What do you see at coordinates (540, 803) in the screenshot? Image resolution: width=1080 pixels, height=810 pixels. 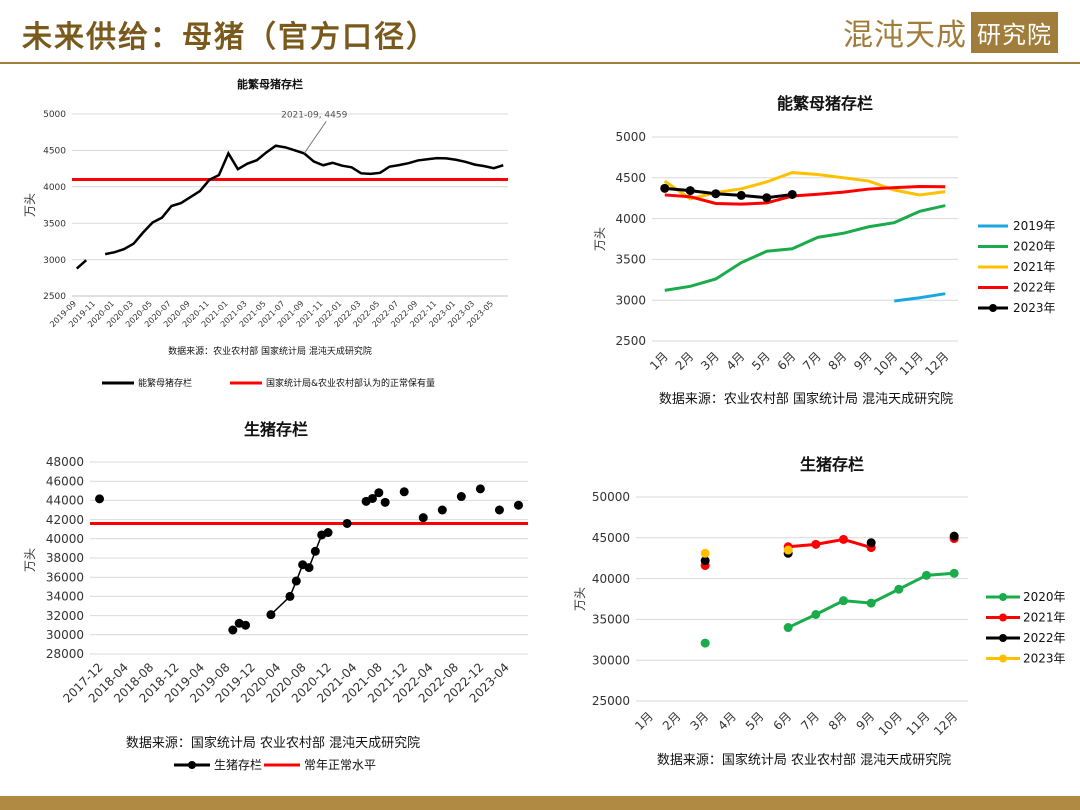 I see `footer-bar` at bounding box center [540, 803].